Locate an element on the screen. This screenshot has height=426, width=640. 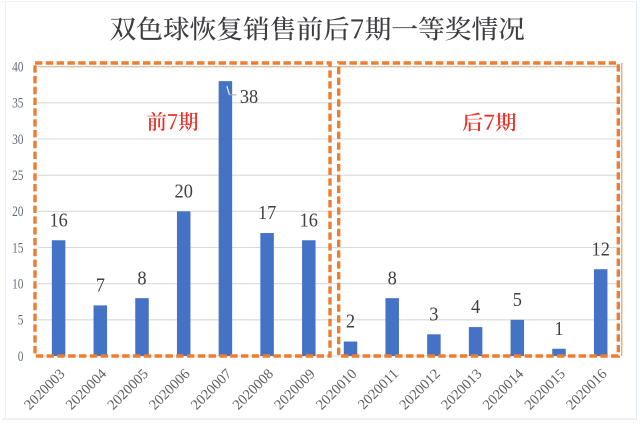
svg-text: 10 is located at coordinates (17, 284).